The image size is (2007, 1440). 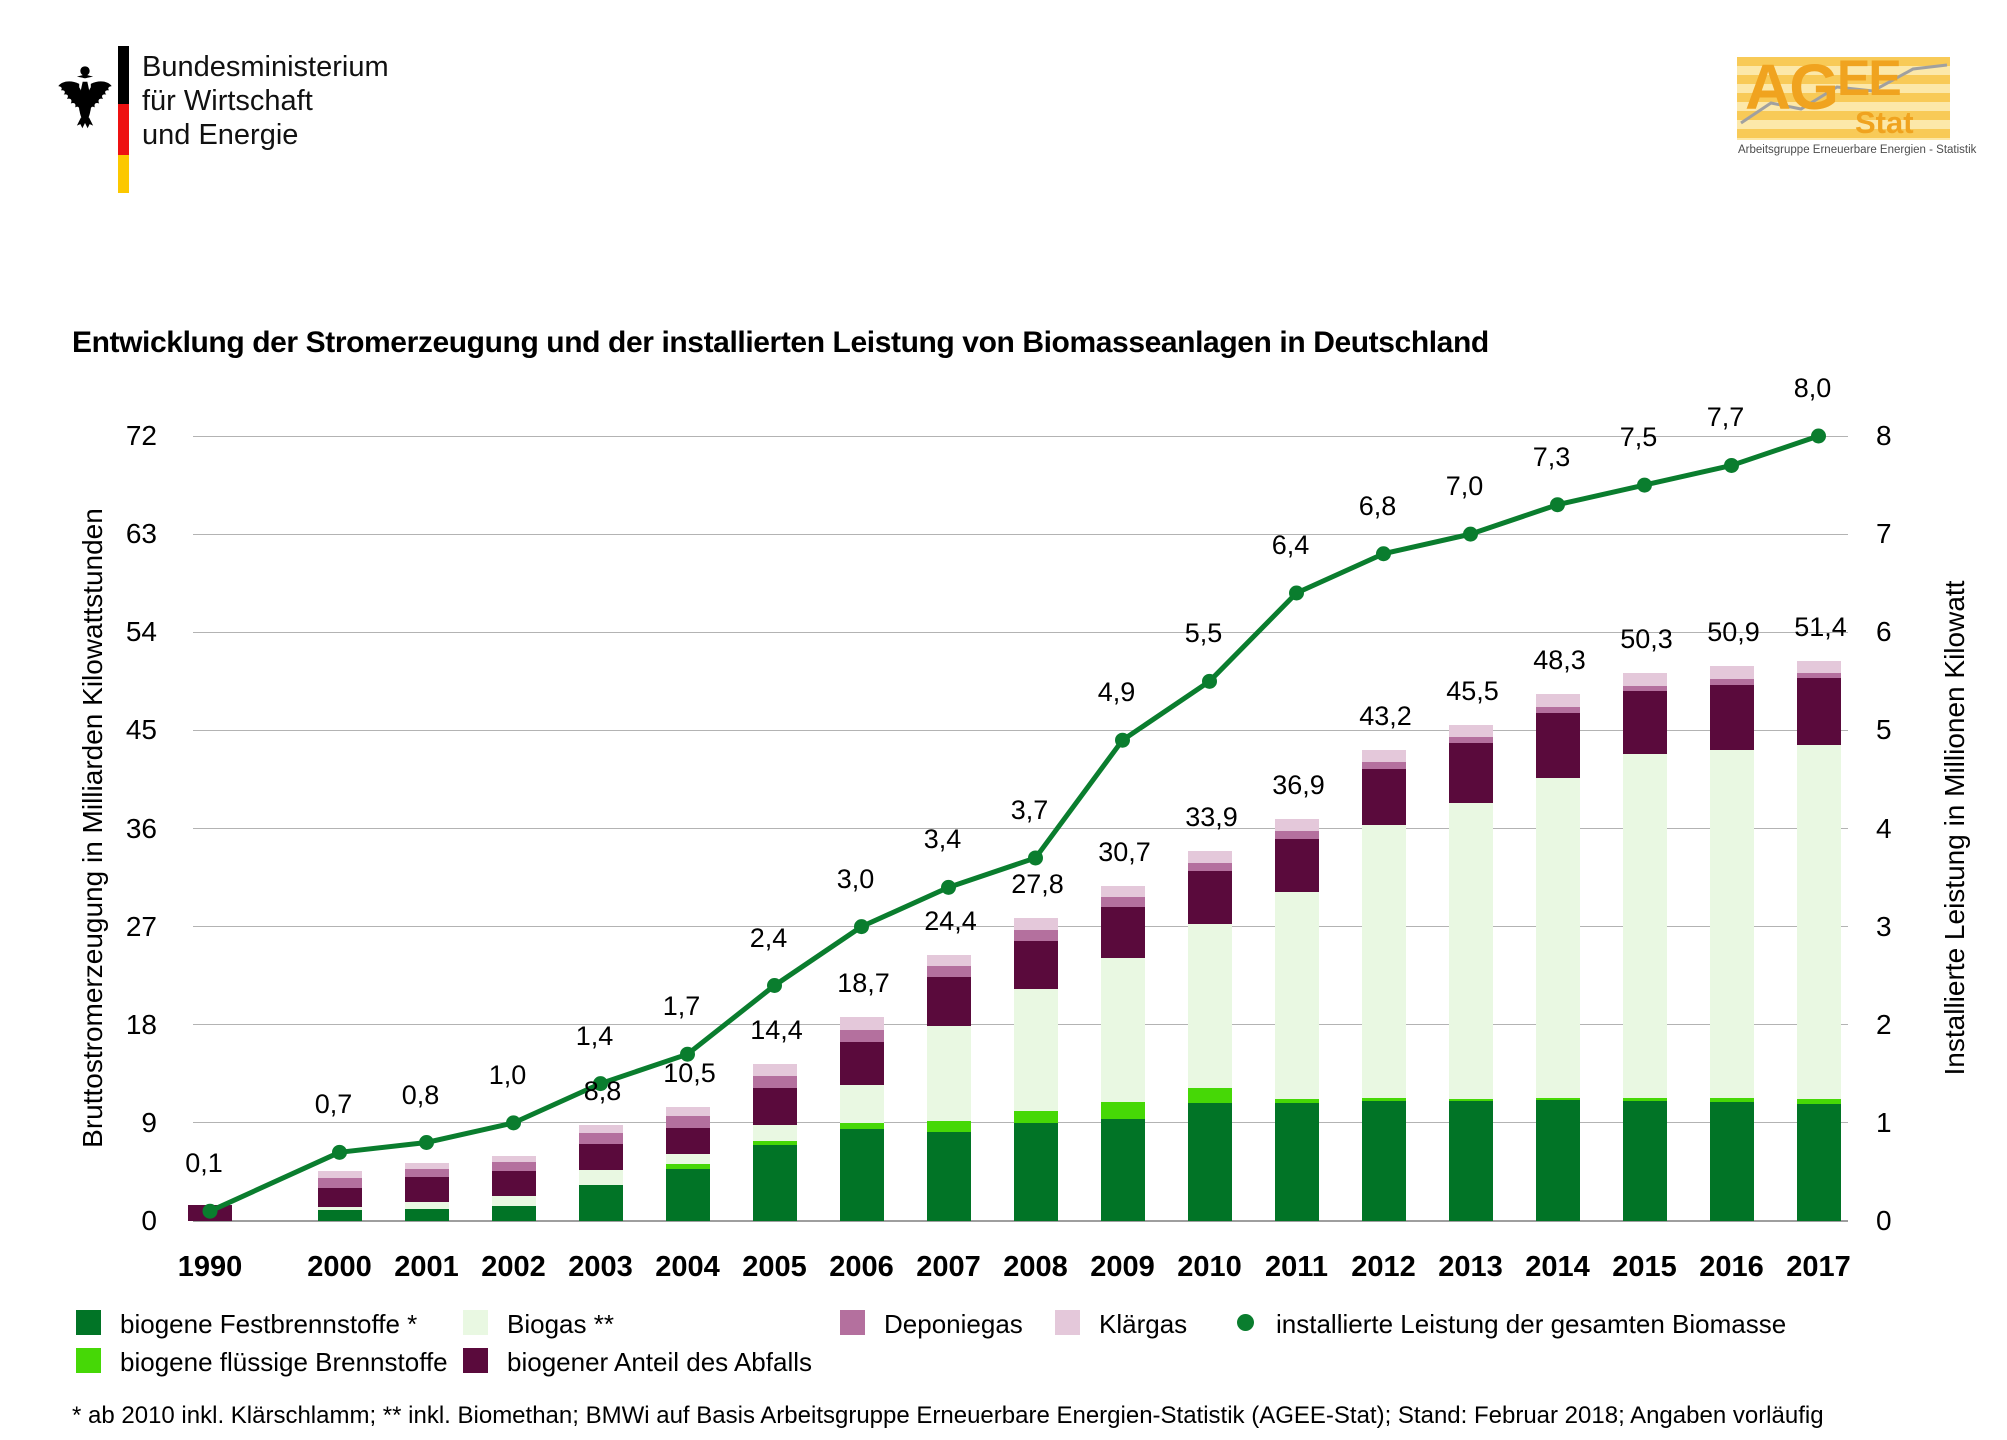 What do you see at coordinates (861, 1267) in the screenshot?
I see `x-axis-year-label: 2006` at bounding box center [861, 1267].